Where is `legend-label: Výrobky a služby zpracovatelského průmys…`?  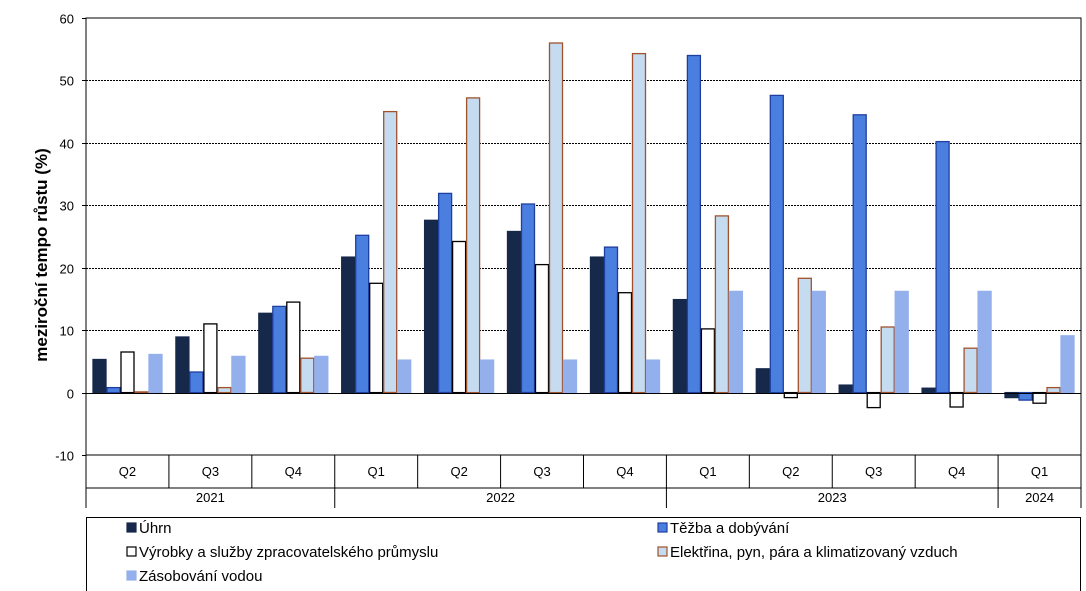 legend-label: Výrobky a služby zpracovatelského průmys… is located at coordinates (288, 552).